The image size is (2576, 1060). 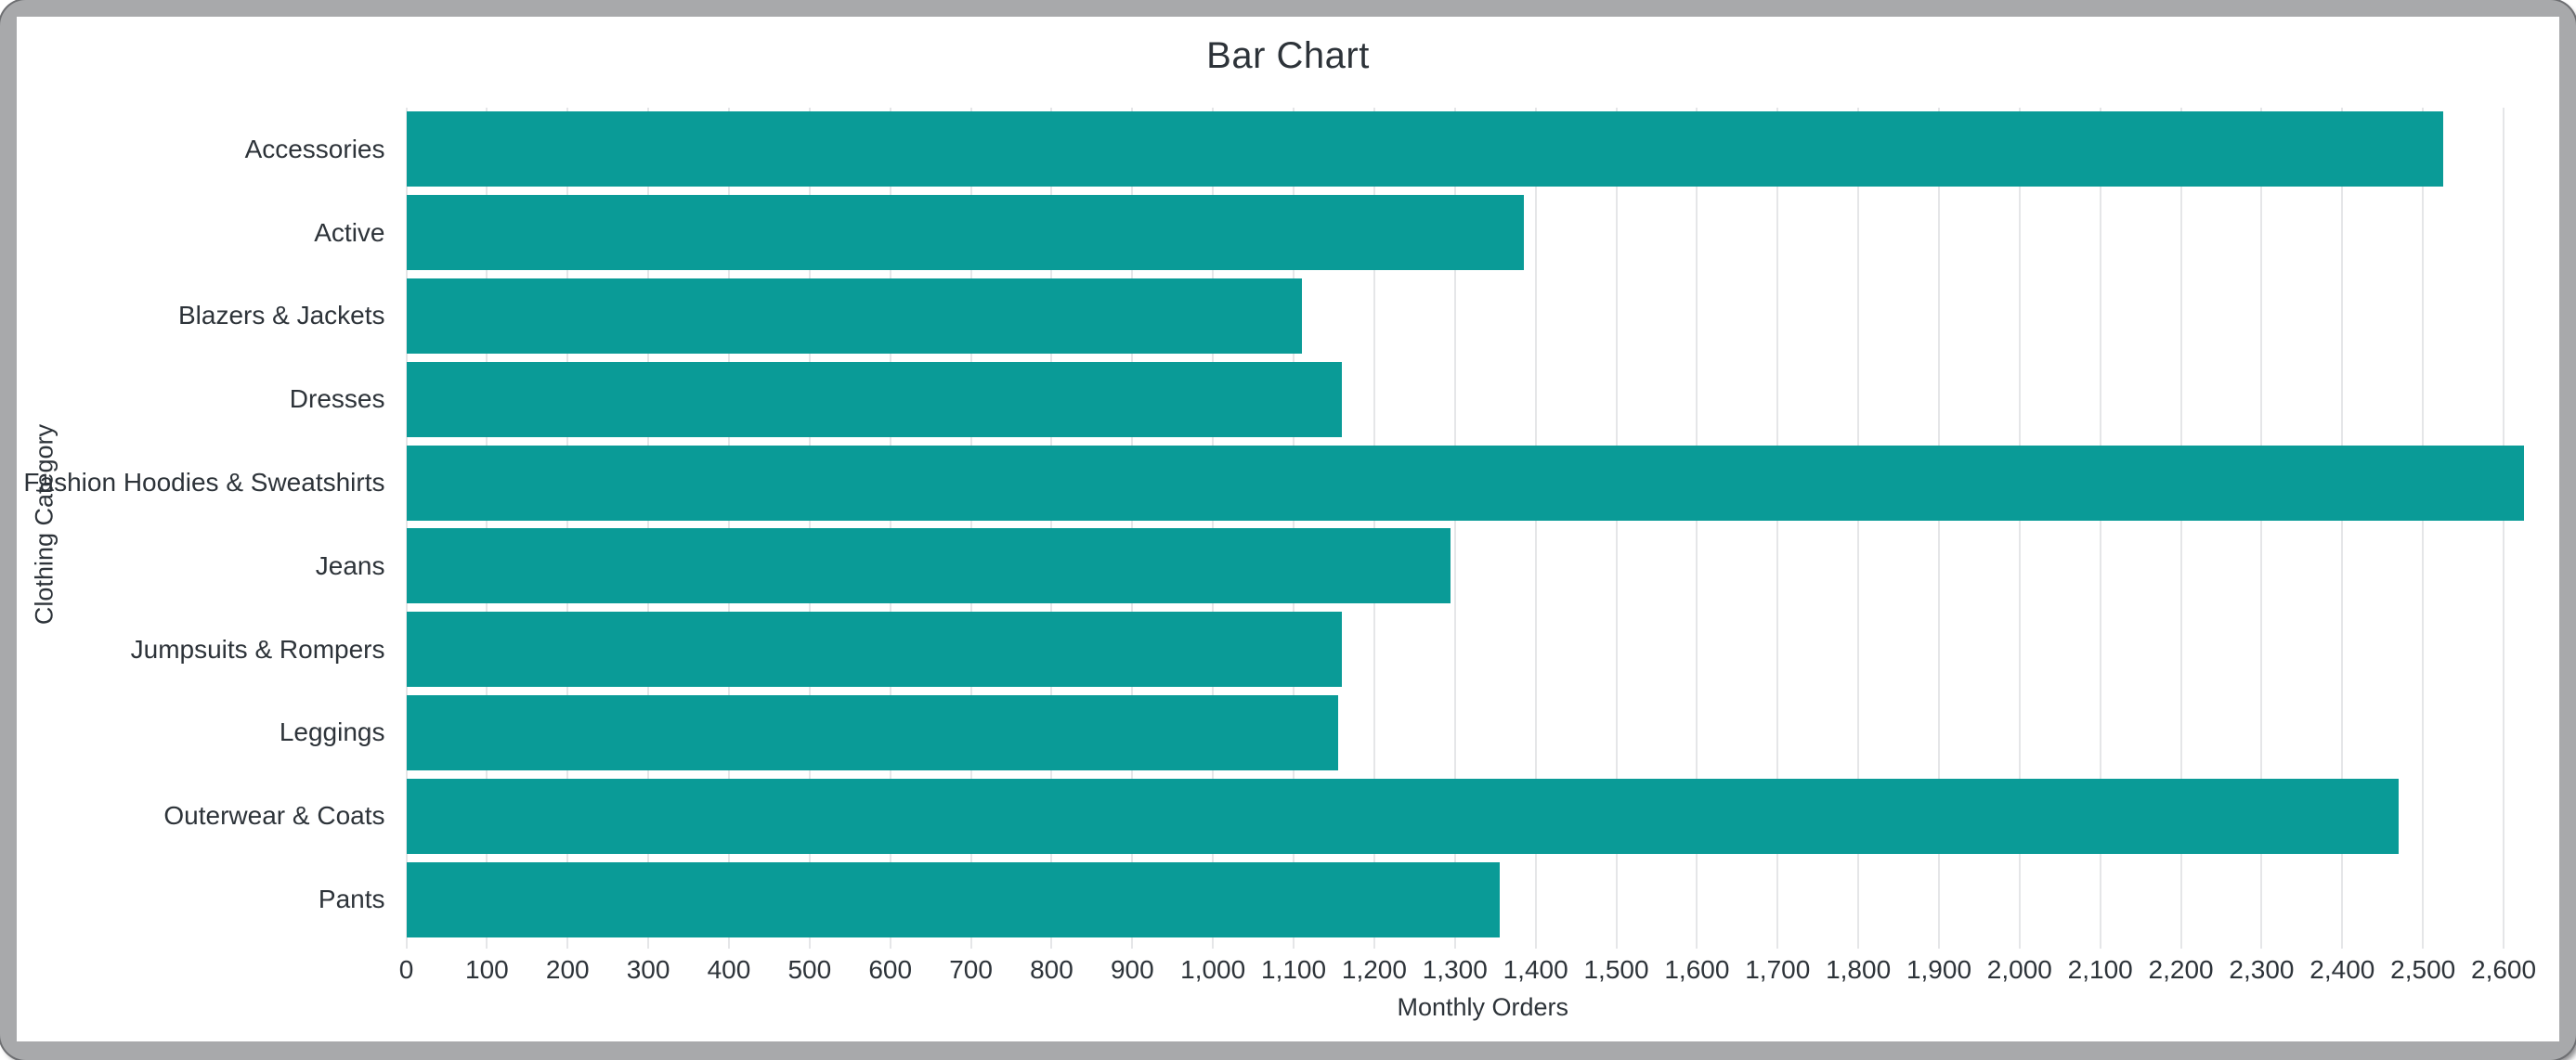 What do you see at coordinates (2262, 969) in the screenshot?
I see `x-tick-label: 2,300` at bounding box center [2262, 969].